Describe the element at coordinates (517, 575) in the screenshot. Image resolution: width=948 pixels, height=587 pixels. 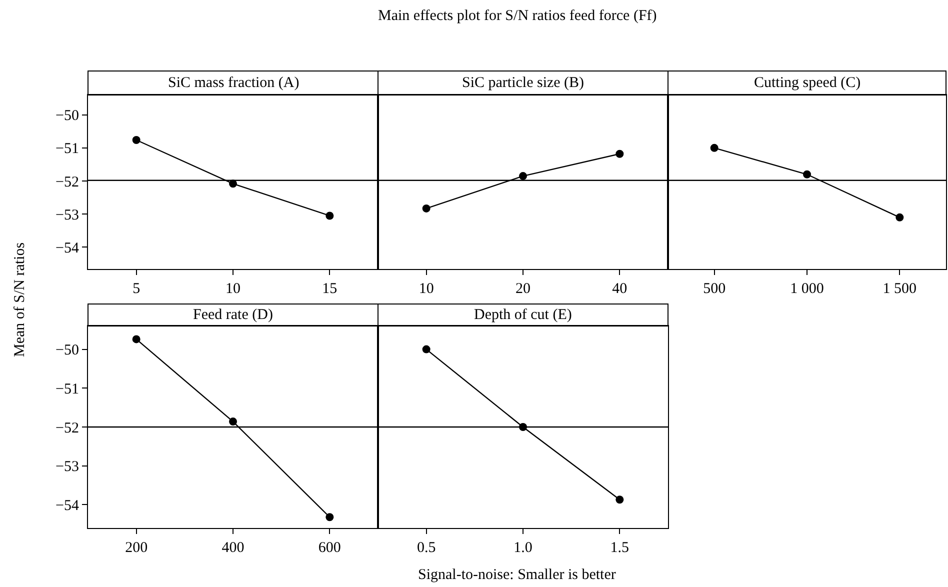
I see `text: Signal-to-noise: Smaller is better` at that location.